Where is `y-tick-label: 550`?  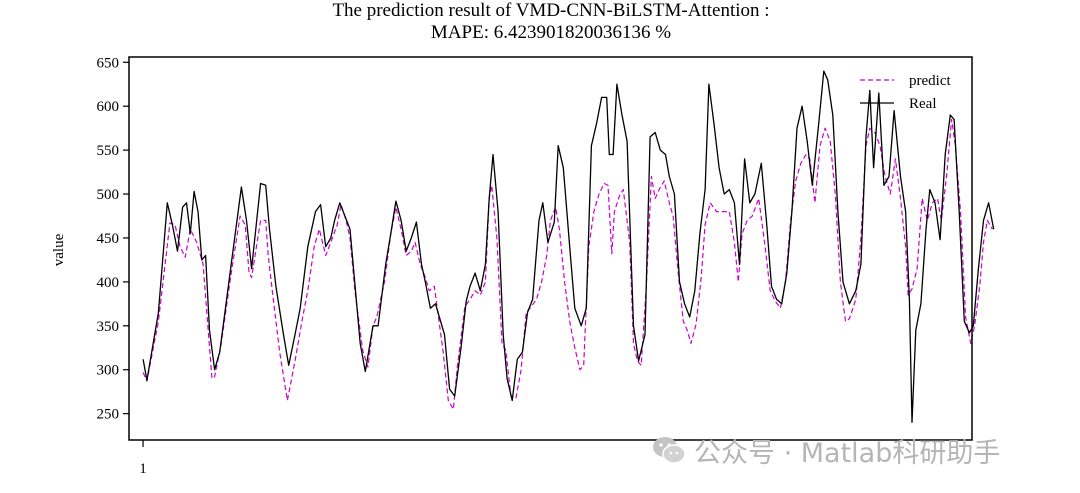
y-tick-label: 550 is located at coordinates (108, 151).